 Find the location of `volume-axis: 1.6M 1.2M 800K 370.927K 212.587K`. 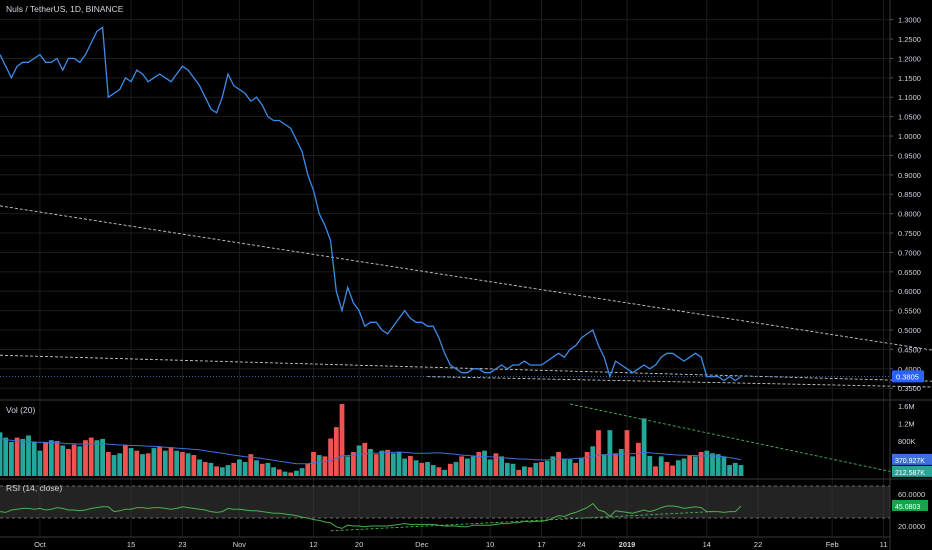

volume-axis: 1.6M 1.2M 800K 370.927K 212.587K is located at coordinates (912, 439).